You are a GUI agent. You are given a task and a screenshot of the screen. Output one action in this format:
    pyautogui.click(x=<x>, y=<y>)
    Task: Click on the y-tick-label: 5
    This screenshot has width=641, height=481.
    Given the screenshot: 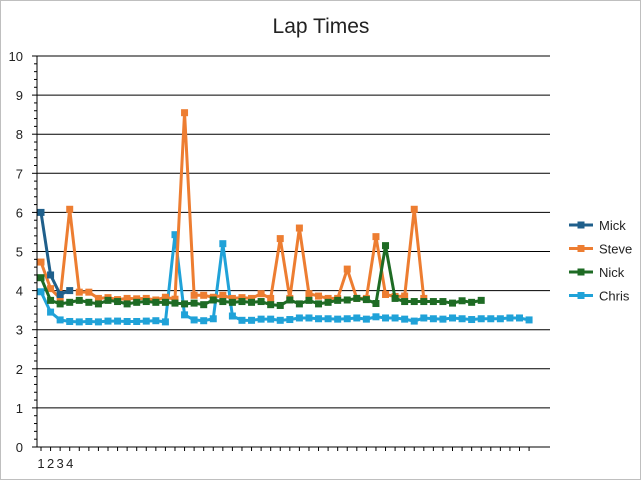 What is the action you would take?
    pyautogui.click(x=19, y=252)
    